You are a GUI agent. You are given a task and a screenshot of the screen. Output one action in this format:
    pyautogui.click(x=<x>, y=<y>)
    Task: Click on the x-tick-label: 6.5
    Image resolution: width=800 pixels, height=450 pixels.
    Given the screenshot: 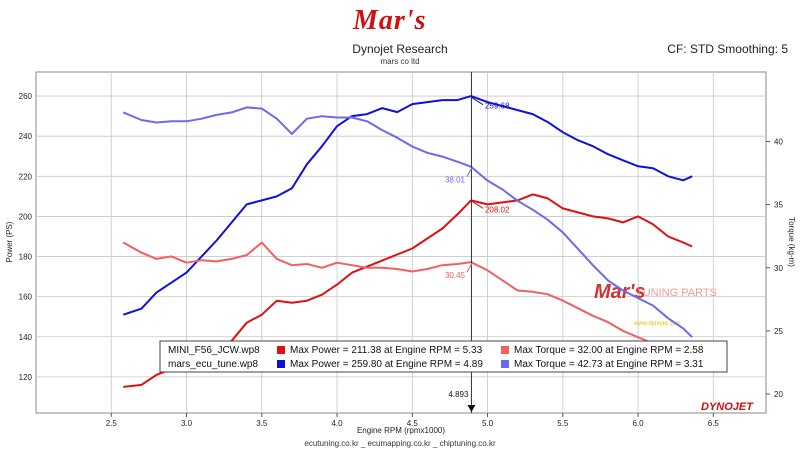 What is the action you would take?
    pyautogui.click(x=714, y=423)
    